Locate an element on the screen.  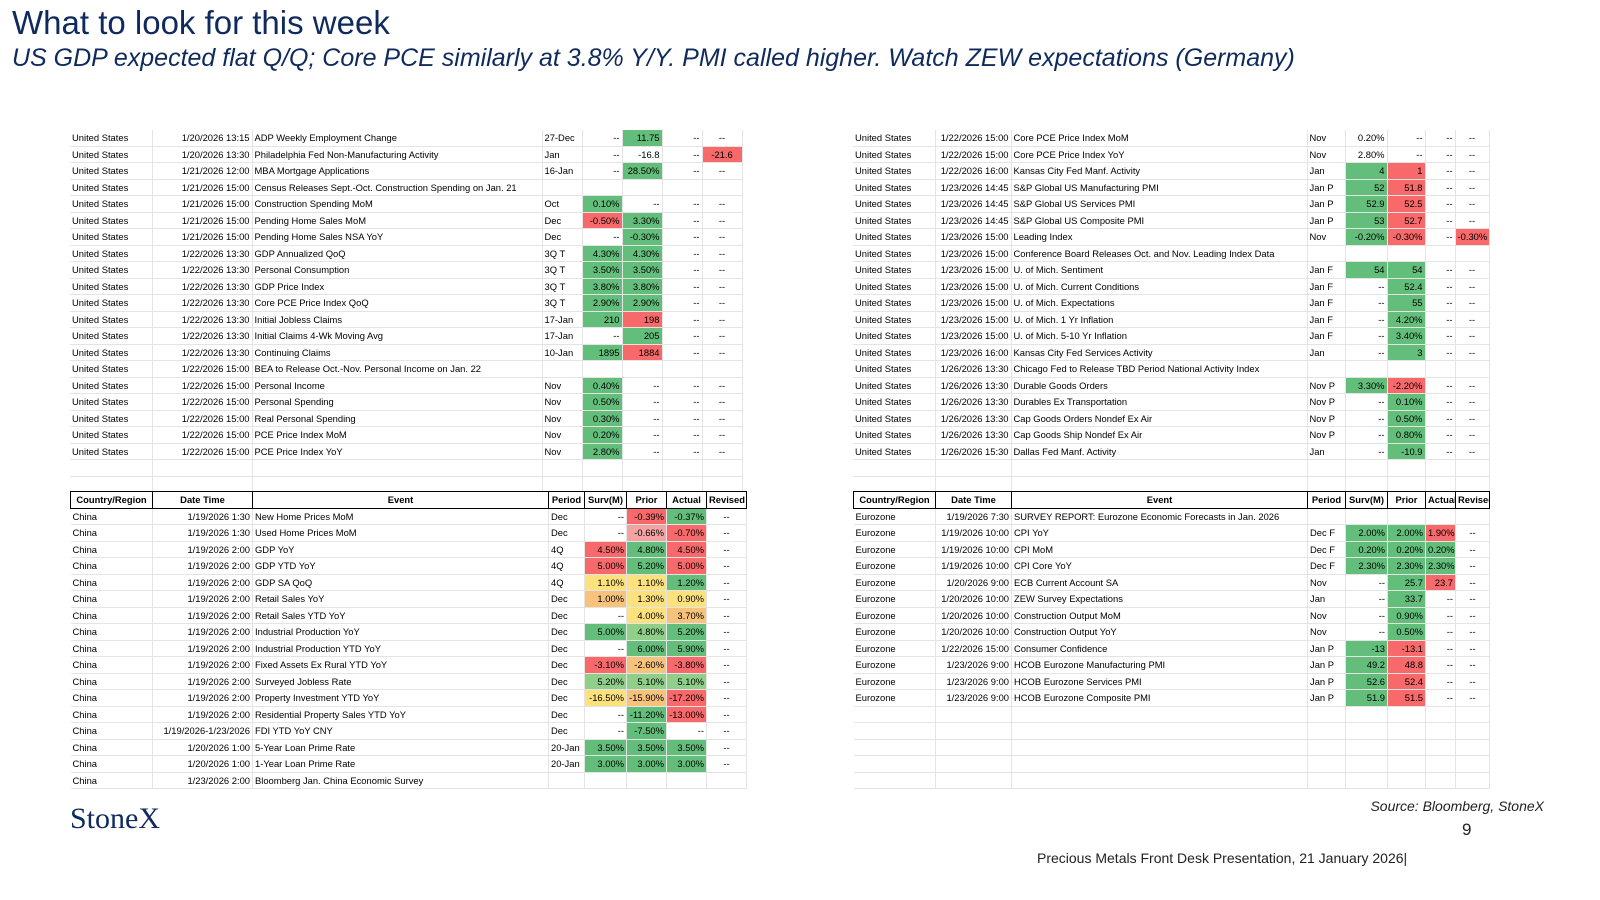
cell-survey: 0.20% is located at coordinates (1366, 138).